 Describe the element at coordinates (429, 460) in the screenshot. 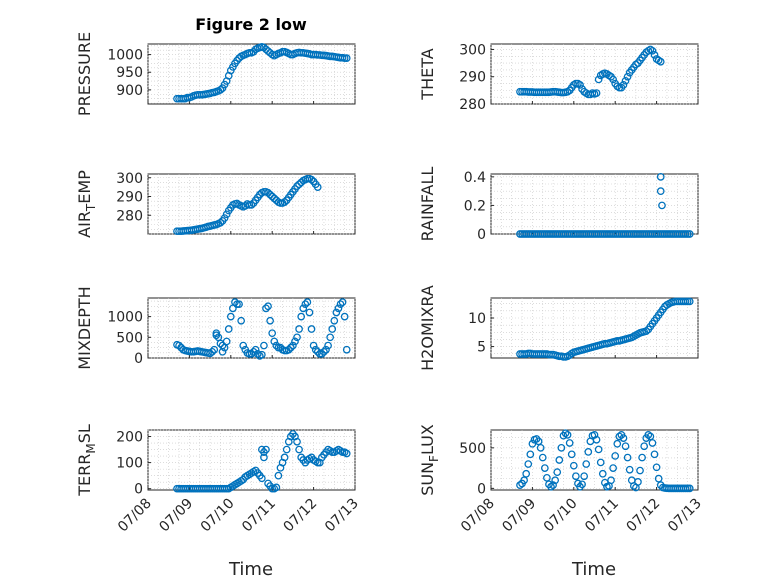

I see `y-axis-label: SUNFLUX` at that location.